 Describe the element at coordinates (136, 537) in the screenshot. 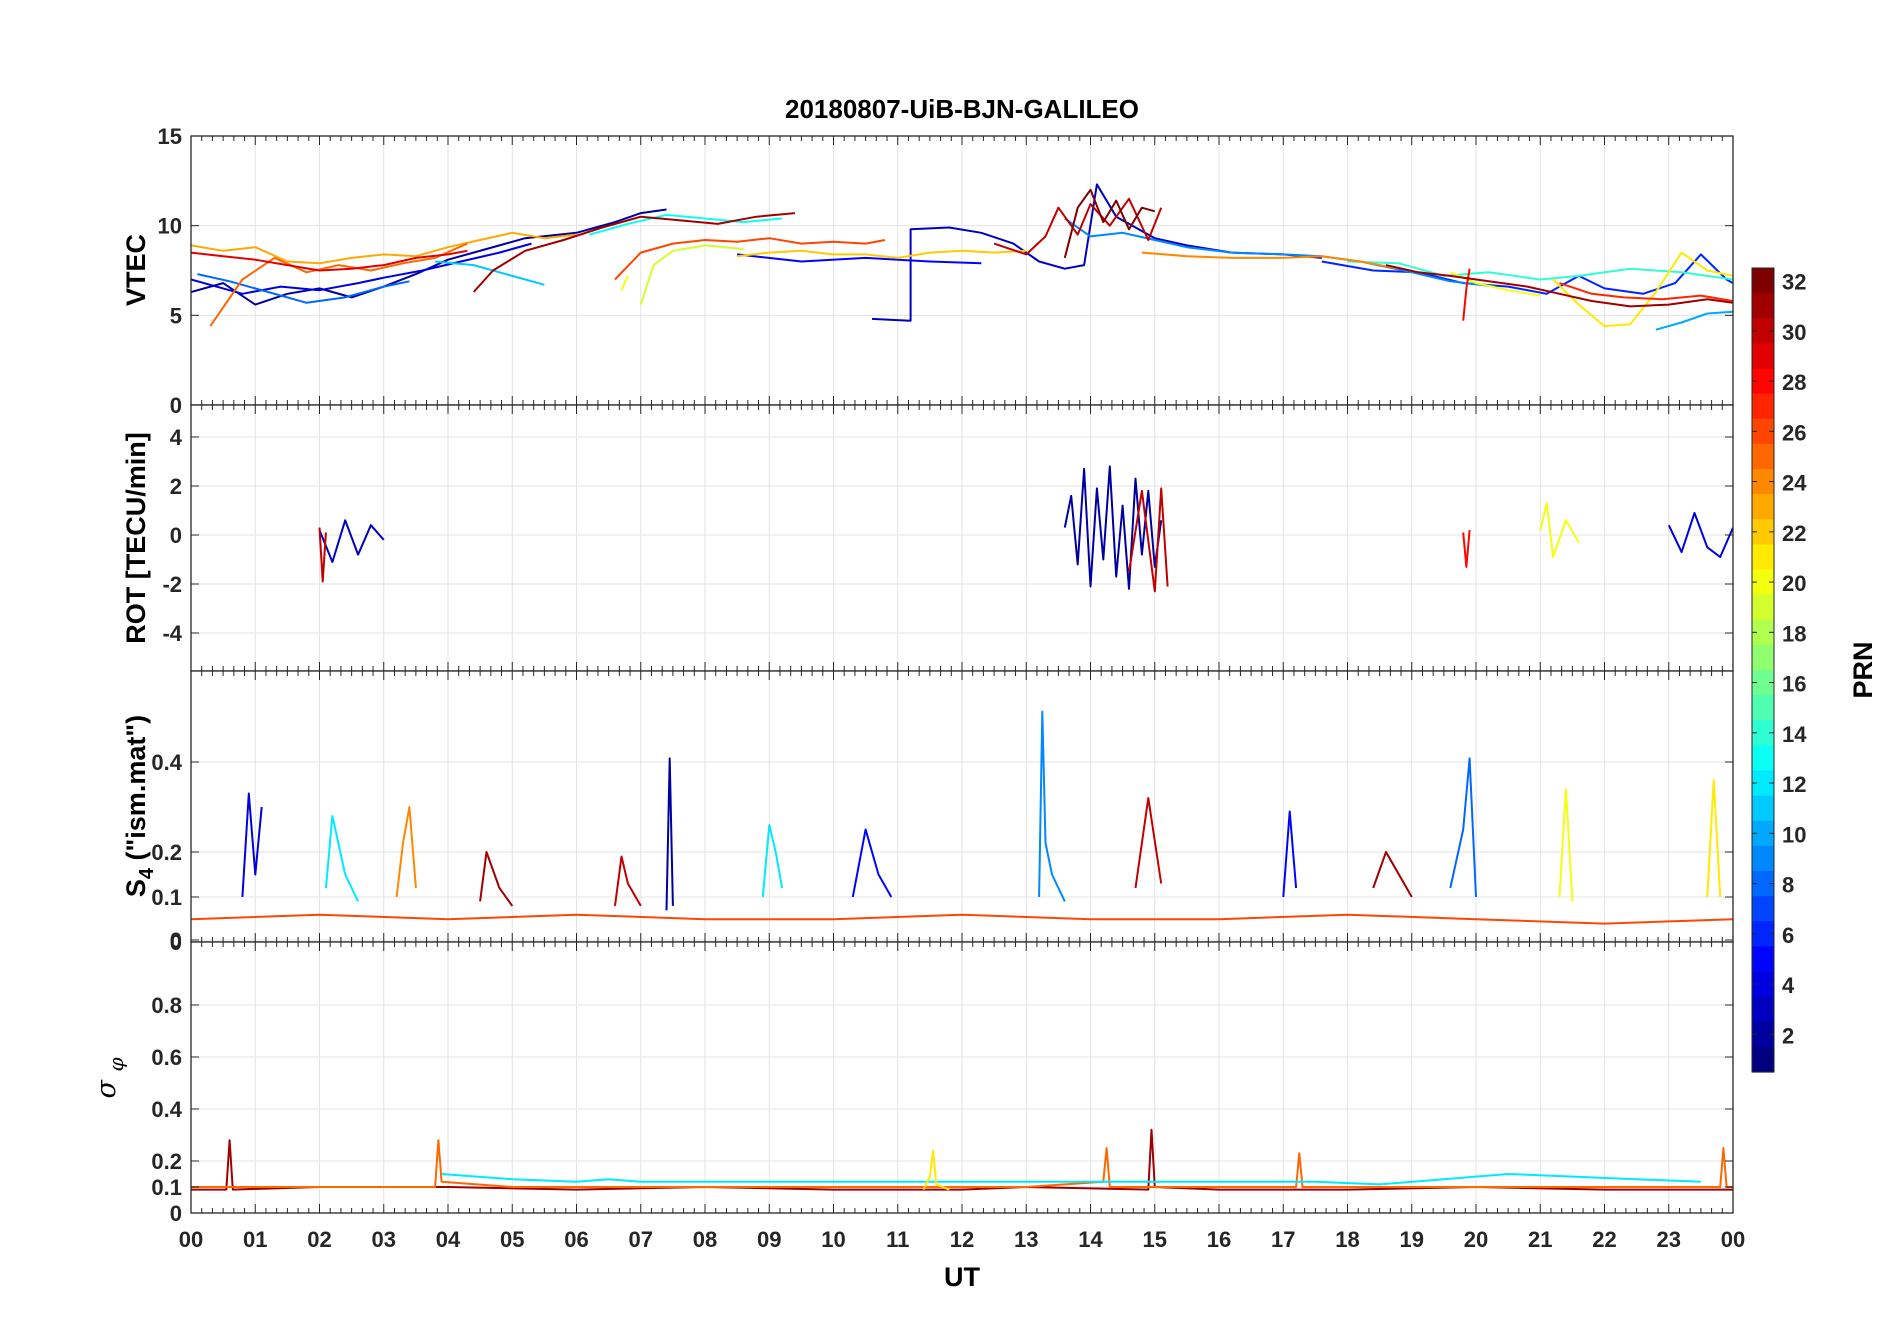

I see `y-axis-title-rot: ROT [TECU/min]` at that location.